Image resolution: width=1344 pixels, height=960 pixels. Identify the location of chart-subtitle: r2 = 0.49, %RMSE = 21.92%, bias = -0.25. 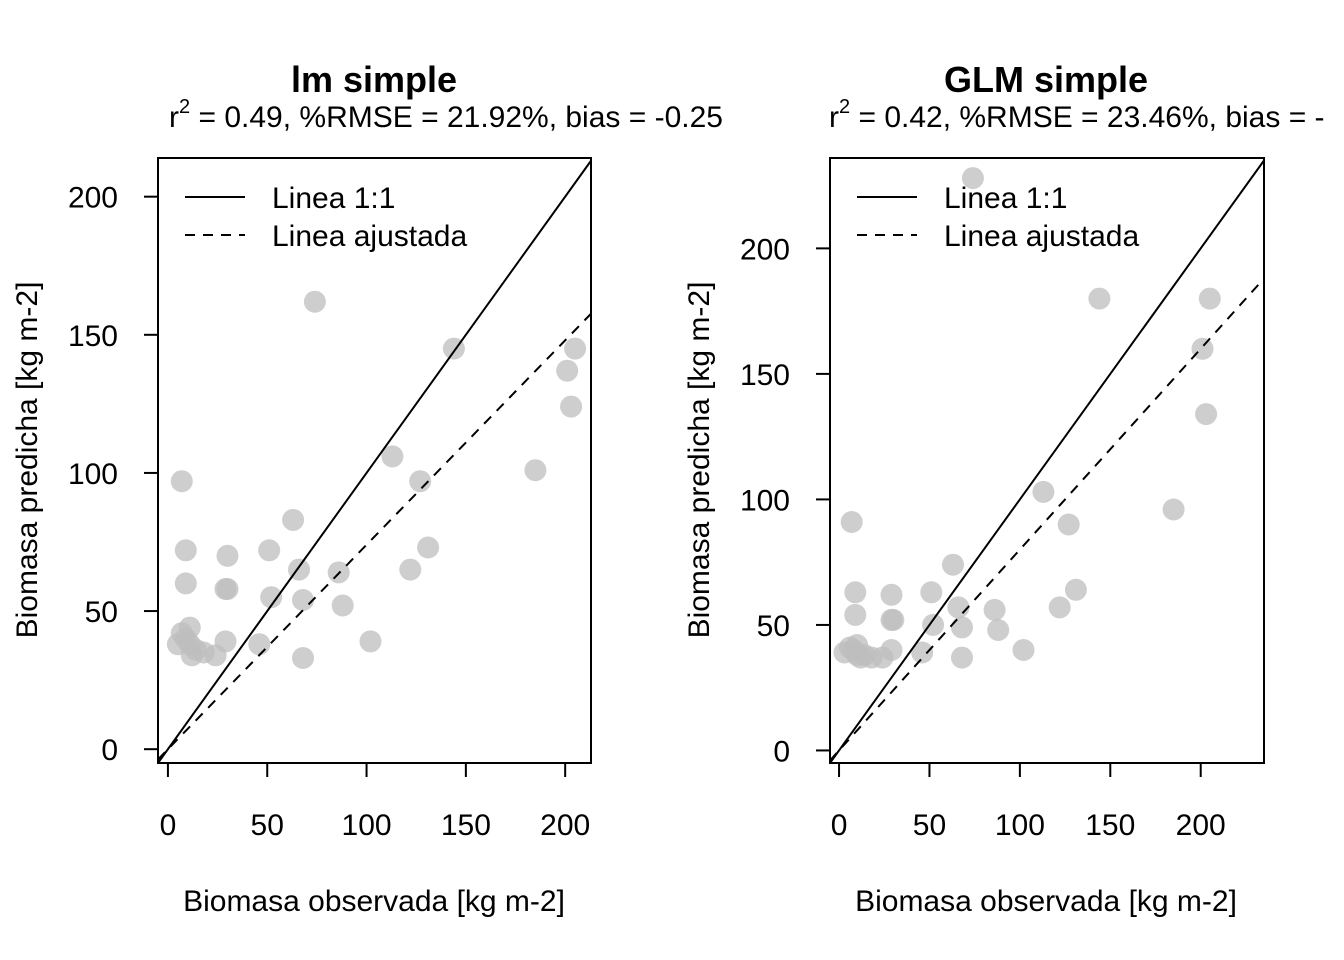
(446, 115).